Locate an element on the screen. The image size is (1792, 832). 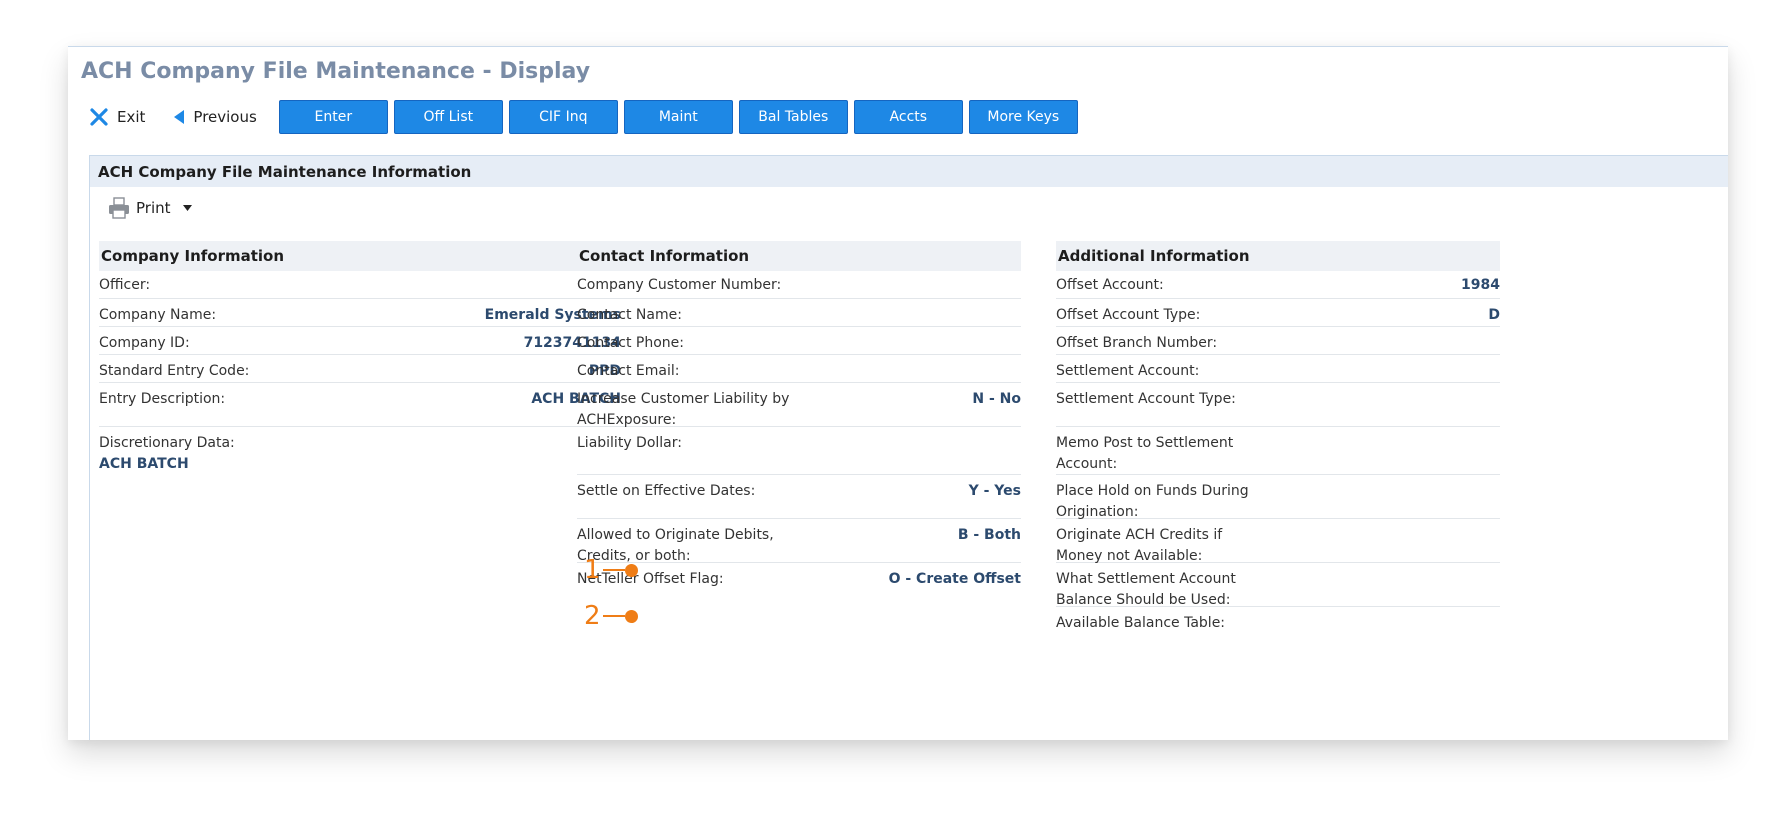
field-label: Officer: is located at coordinates (125, 285).